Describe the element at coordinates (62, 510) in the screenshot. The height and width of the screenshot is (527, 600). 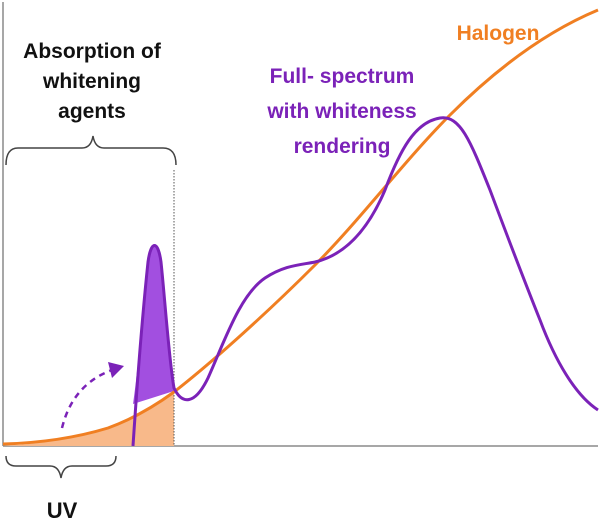
I see `uv-label: UV` at that location.